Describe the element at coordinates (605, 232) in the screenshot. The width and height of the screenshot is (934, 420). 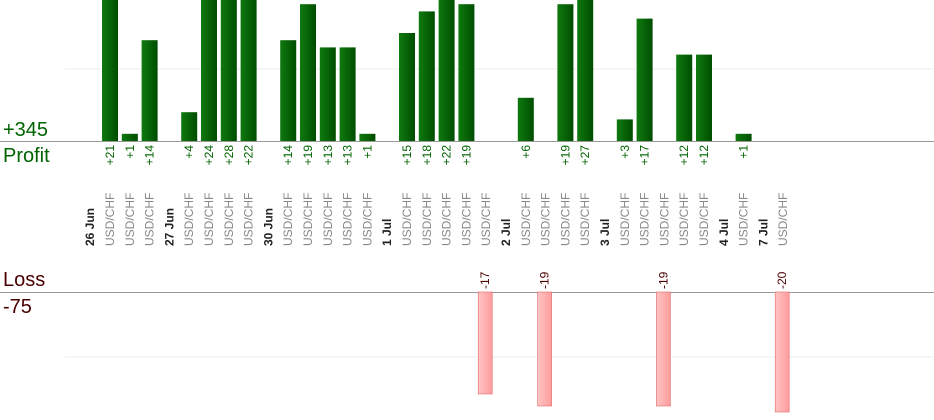
I see `date-label: 3 Jul` at that location.